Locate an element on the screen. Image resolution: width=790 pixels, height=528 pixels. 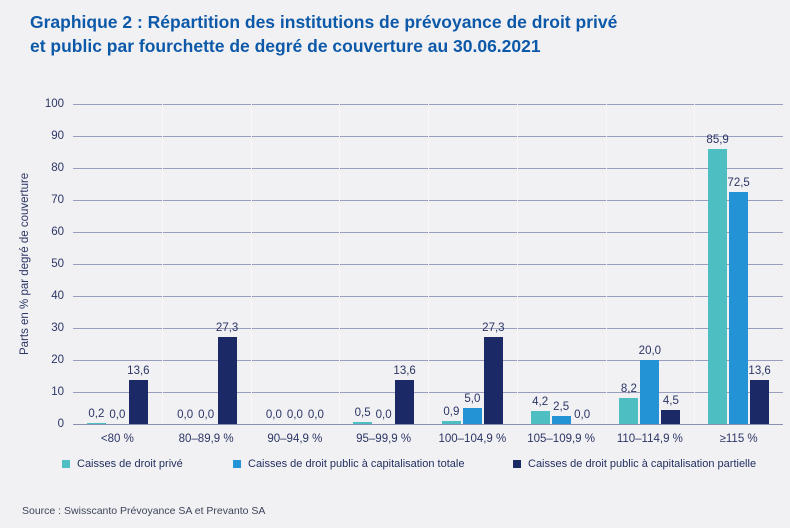
category-label: 90–94,9 % is located at coordinates (295, 439).